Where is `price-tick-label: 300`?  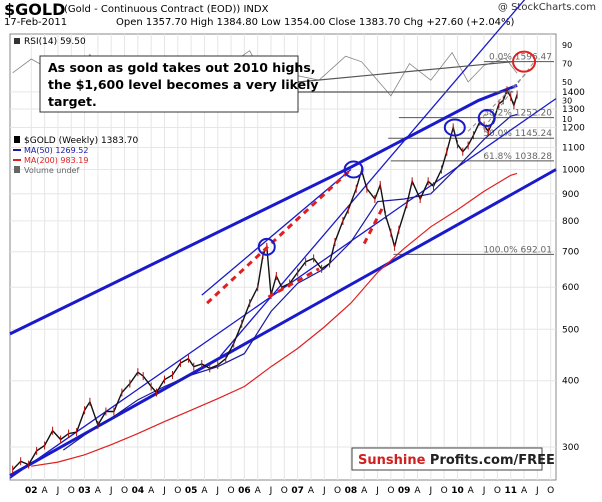 price-tick-label: 300 is located at coordinates (570, 448).